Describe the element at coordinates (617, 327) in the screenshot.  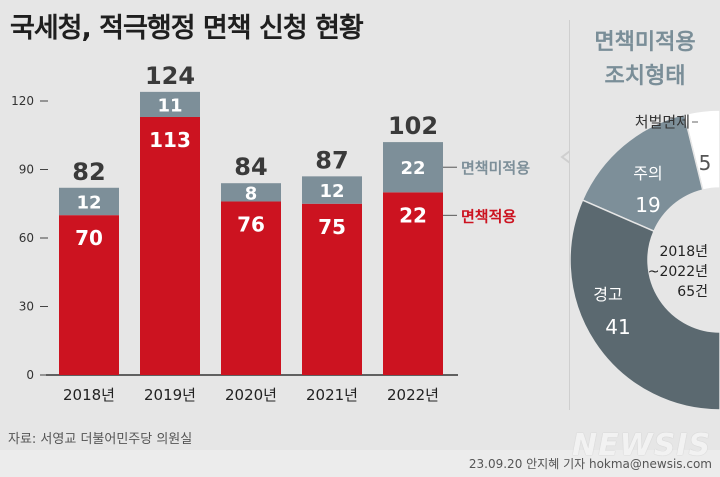
I see `slice-value-경고: 41` at that location.